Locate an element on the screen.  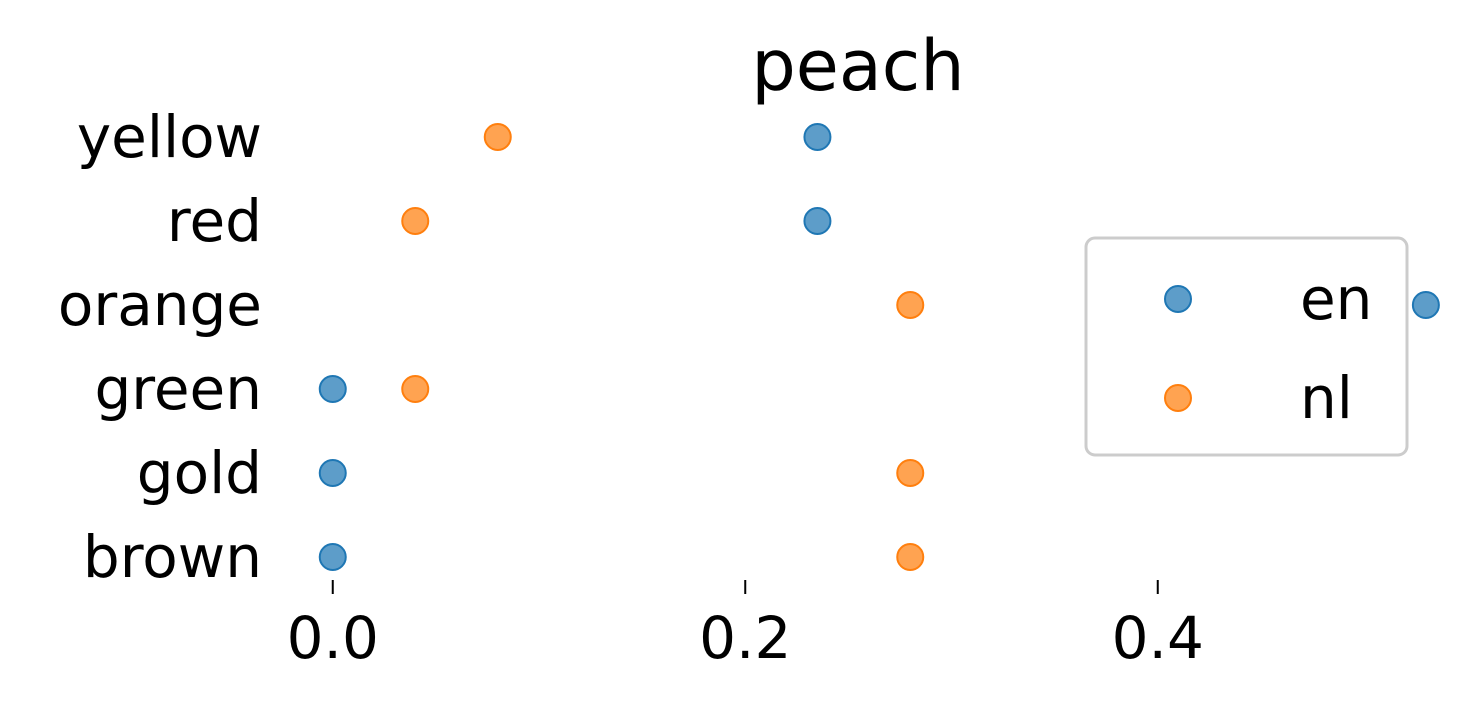
x-axis: 0.0 0.2 0.4 is located at coordinates (745, 626).